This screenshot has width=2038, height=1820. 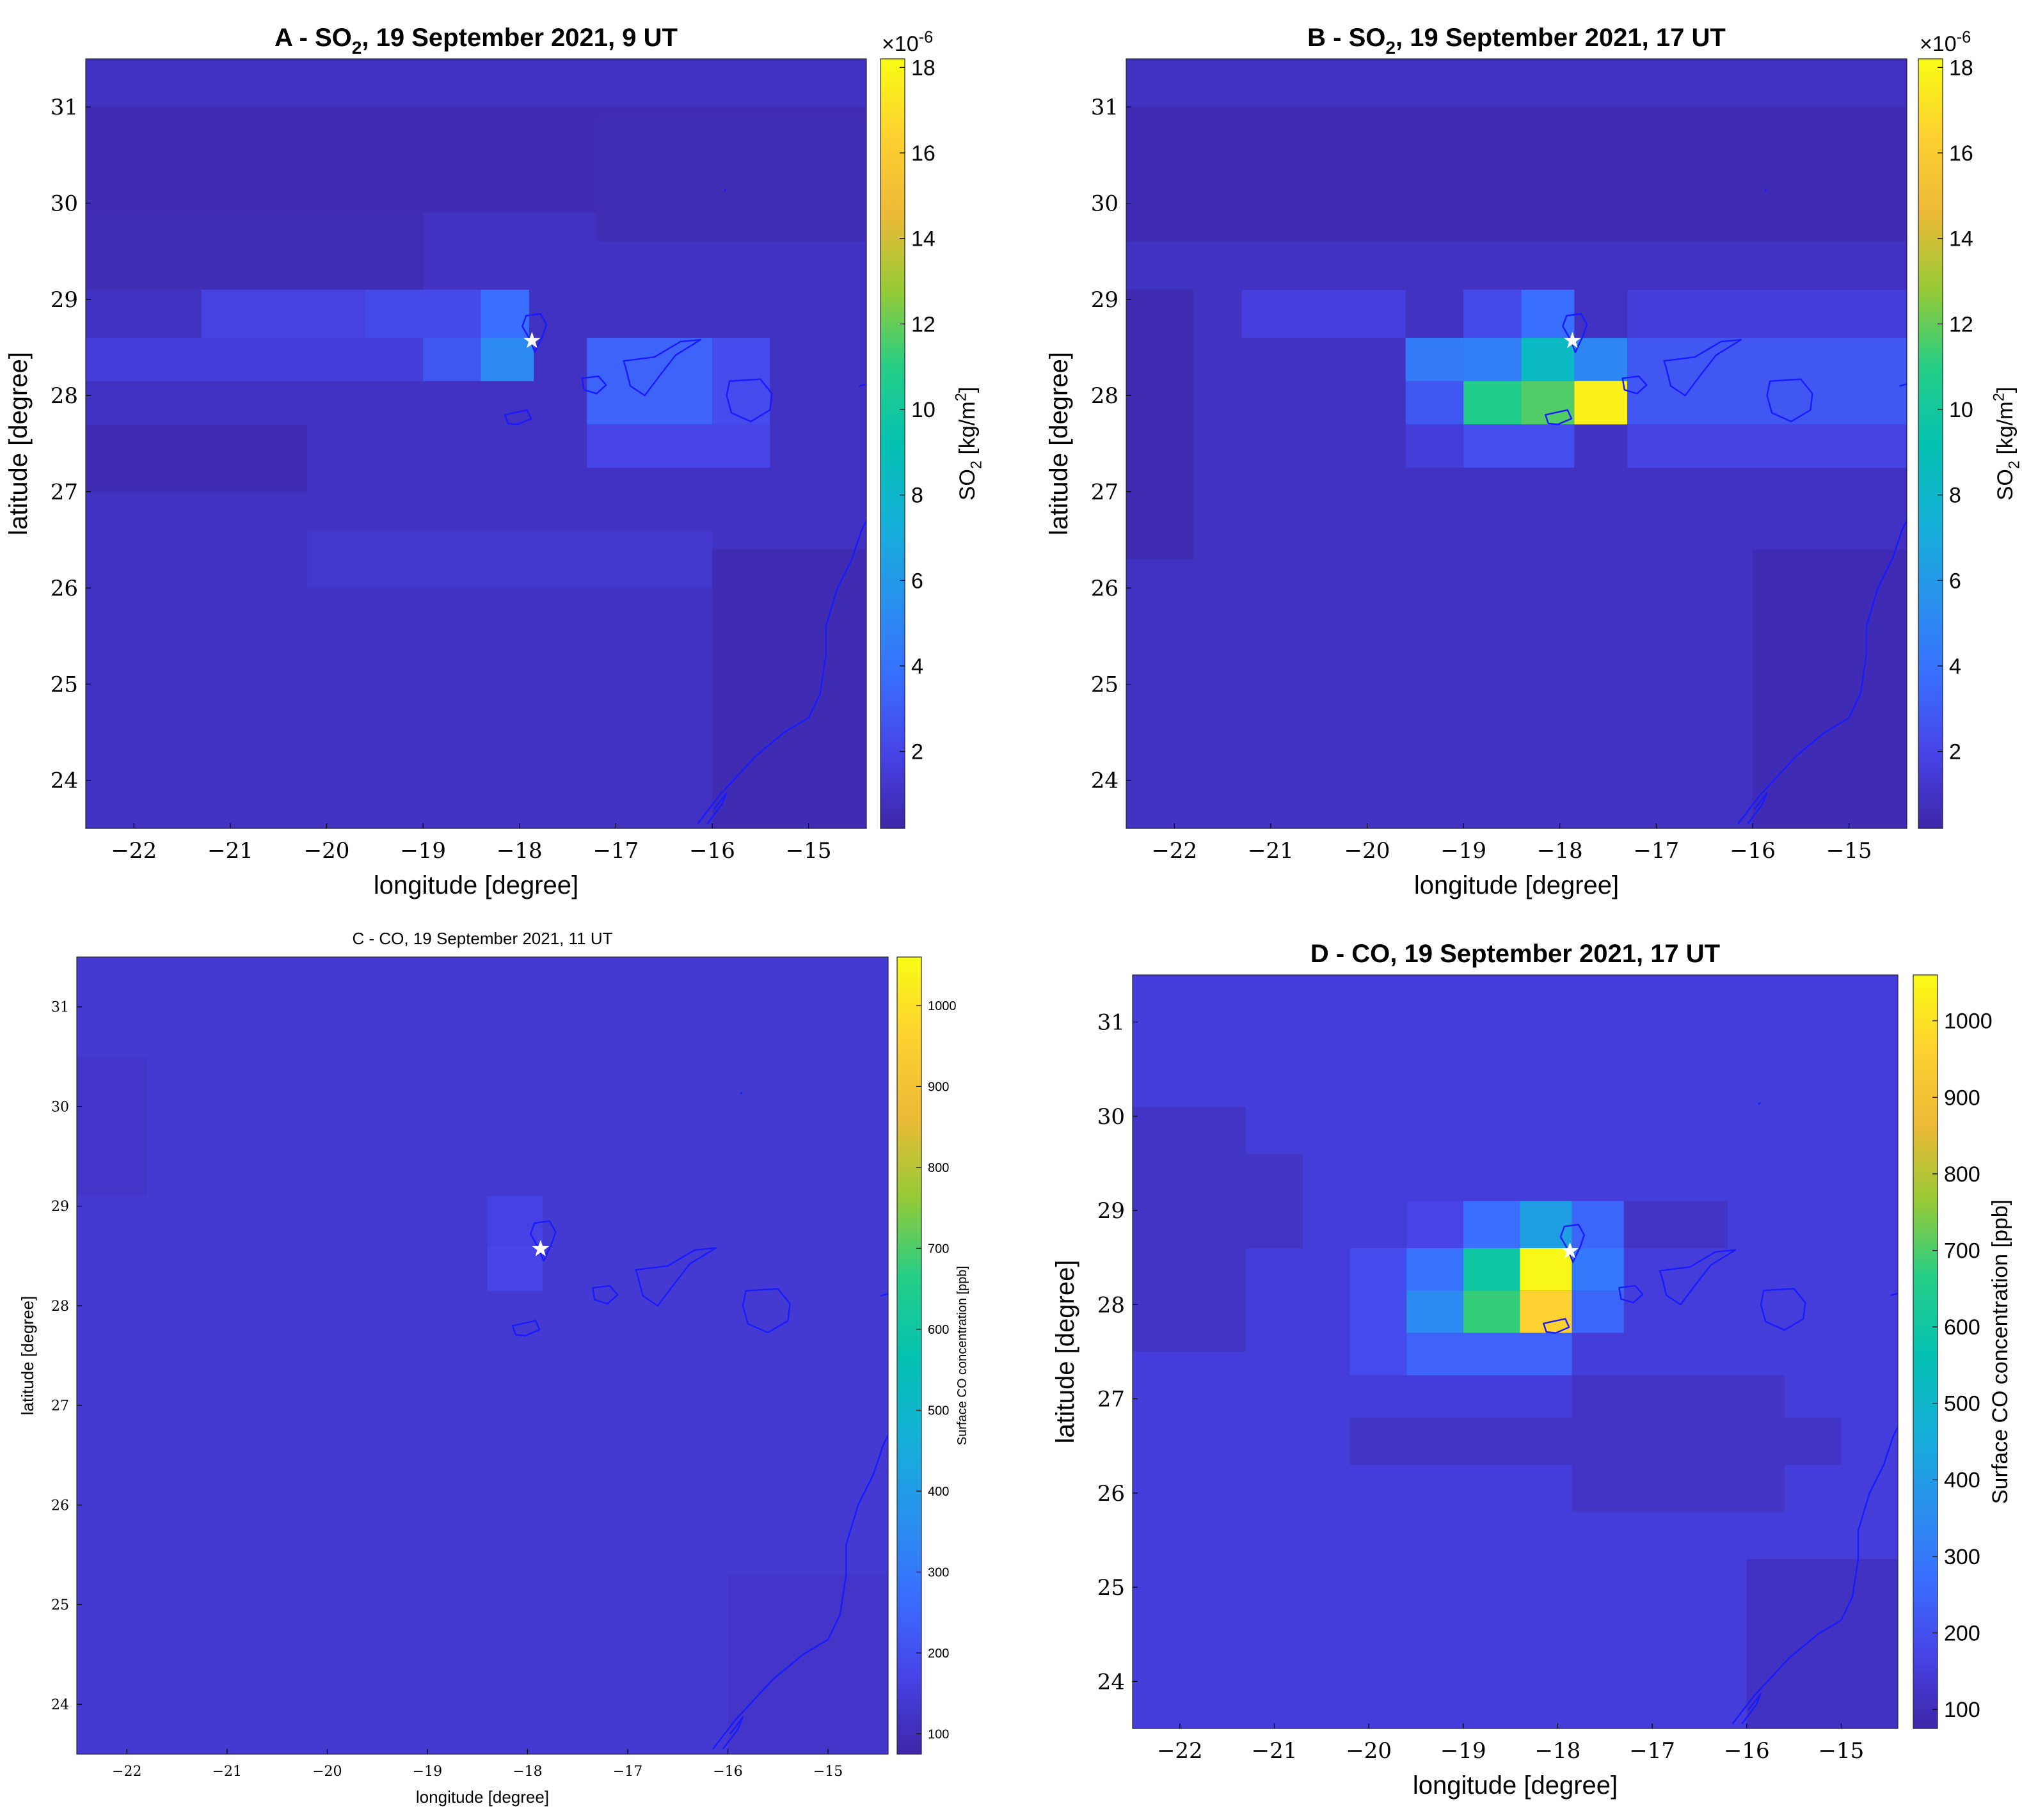 I want to click on y-tick-label: 29, so click(x=1105, y=300).